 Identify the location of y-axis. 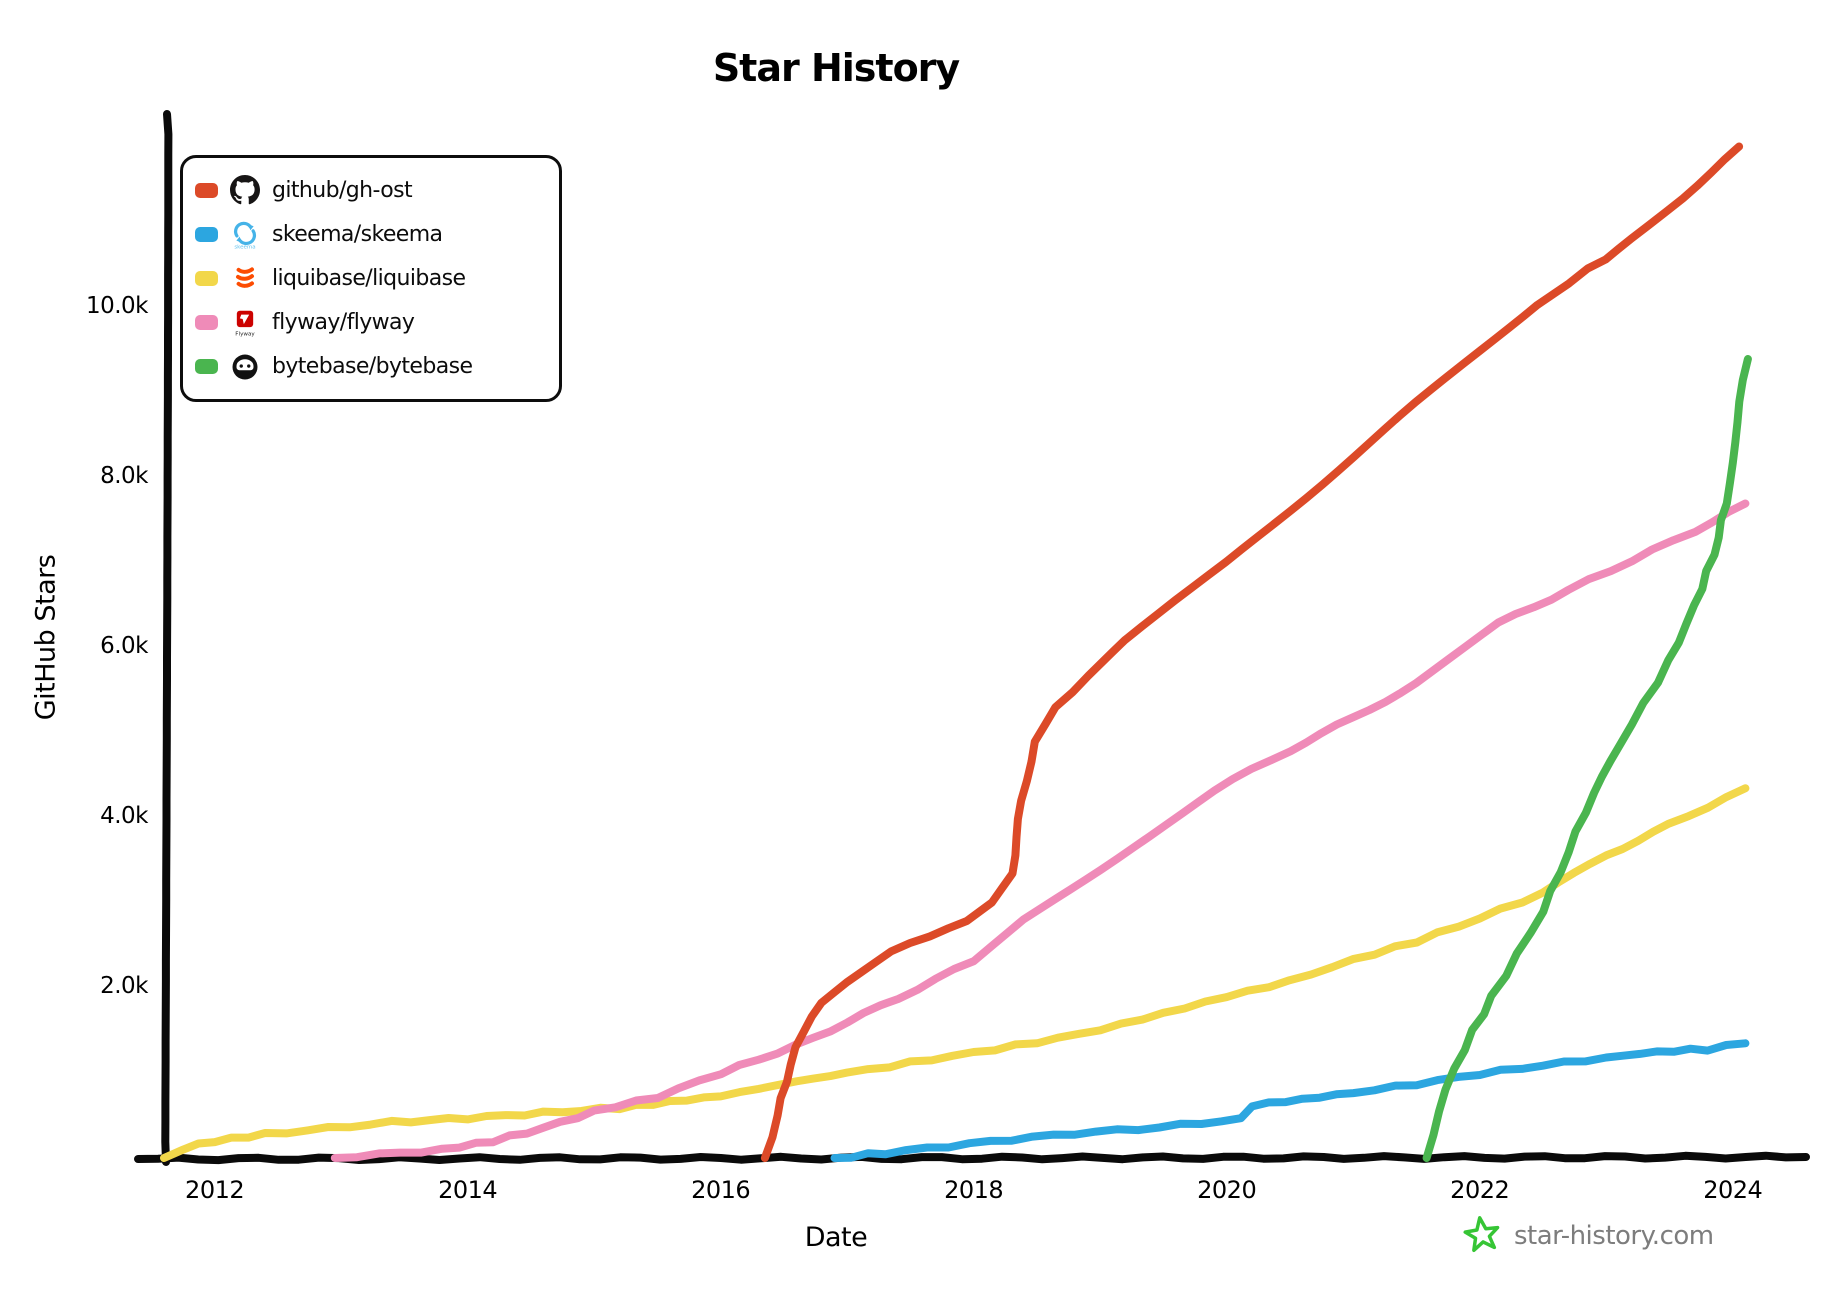
(167, 638).